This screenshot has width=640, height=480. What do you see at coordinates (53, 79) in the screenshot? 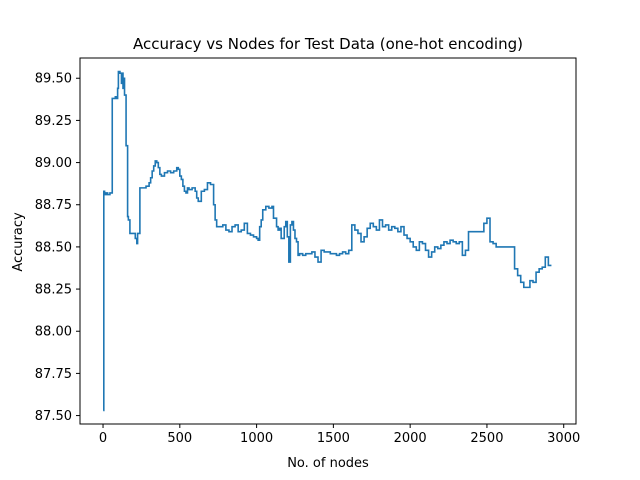
I see `y-tick-label: 89.50` at bounding box center [53, 79].